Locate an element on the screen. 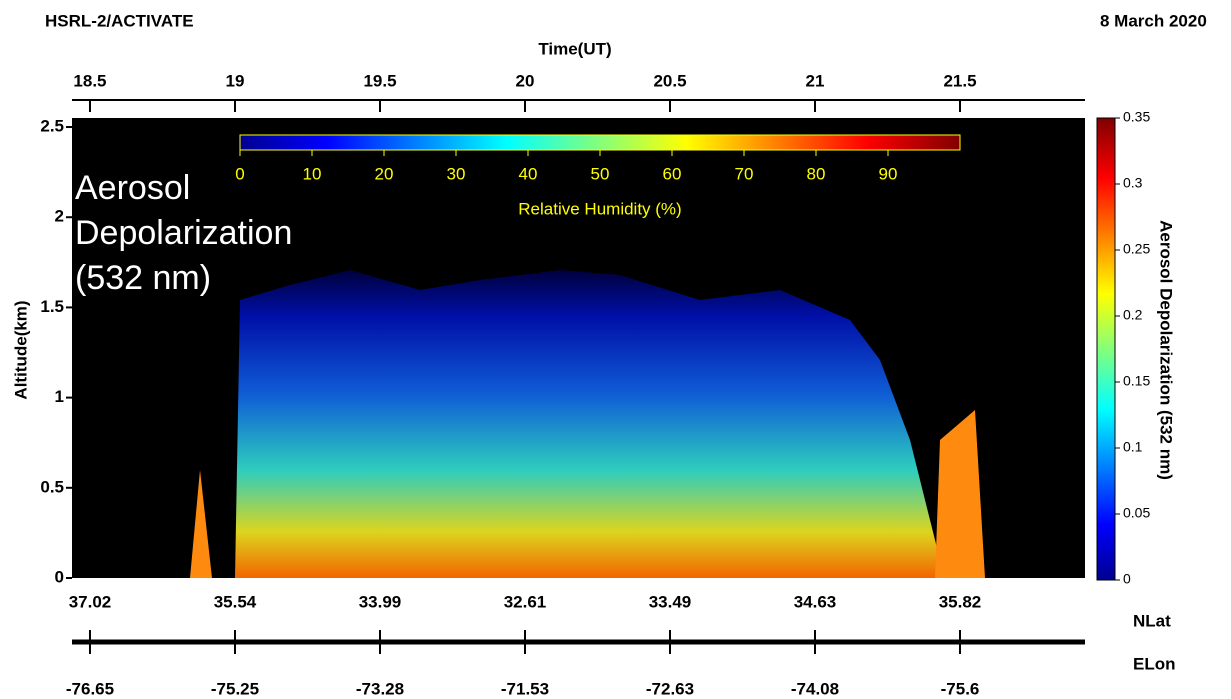  colorbar-tick-label: 0.35 is located at coordinates (1136, 117).